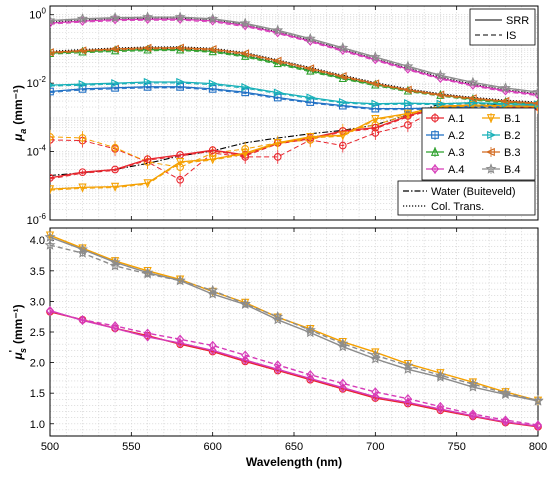 This screenshot has height=478, width=550. I want to click on reference-legend: Water (Buiteveld) Col. Trans., so click(466, 198).